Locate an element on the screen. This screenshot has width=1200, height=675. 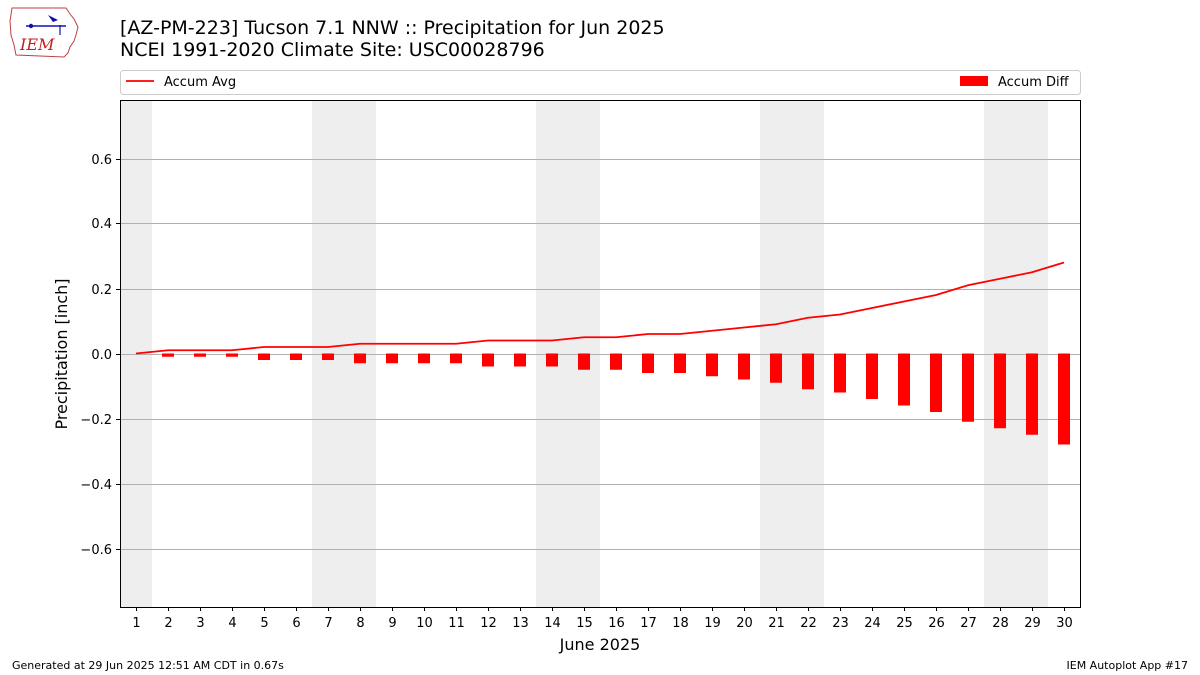
x-tick-label: 28 is located at coordinates (1000, 623).